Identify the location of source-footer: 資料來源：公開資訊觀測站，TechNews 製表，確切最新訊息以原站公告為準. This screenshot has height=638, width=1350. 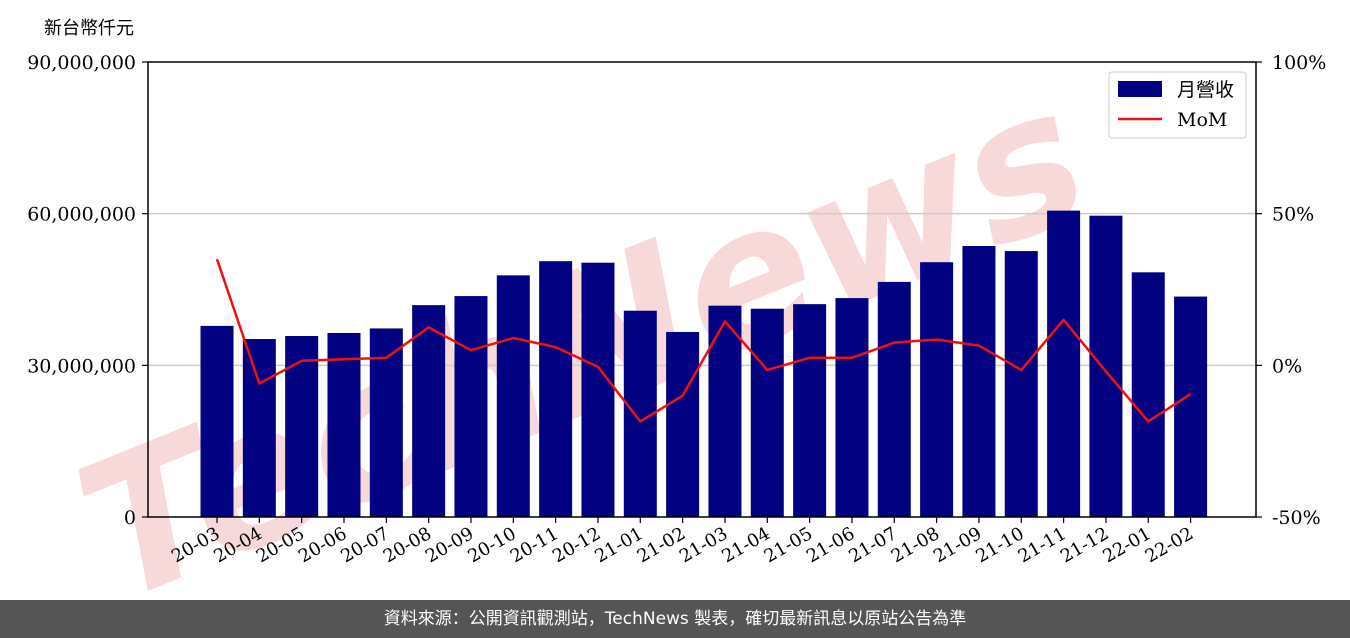
(675, 619).